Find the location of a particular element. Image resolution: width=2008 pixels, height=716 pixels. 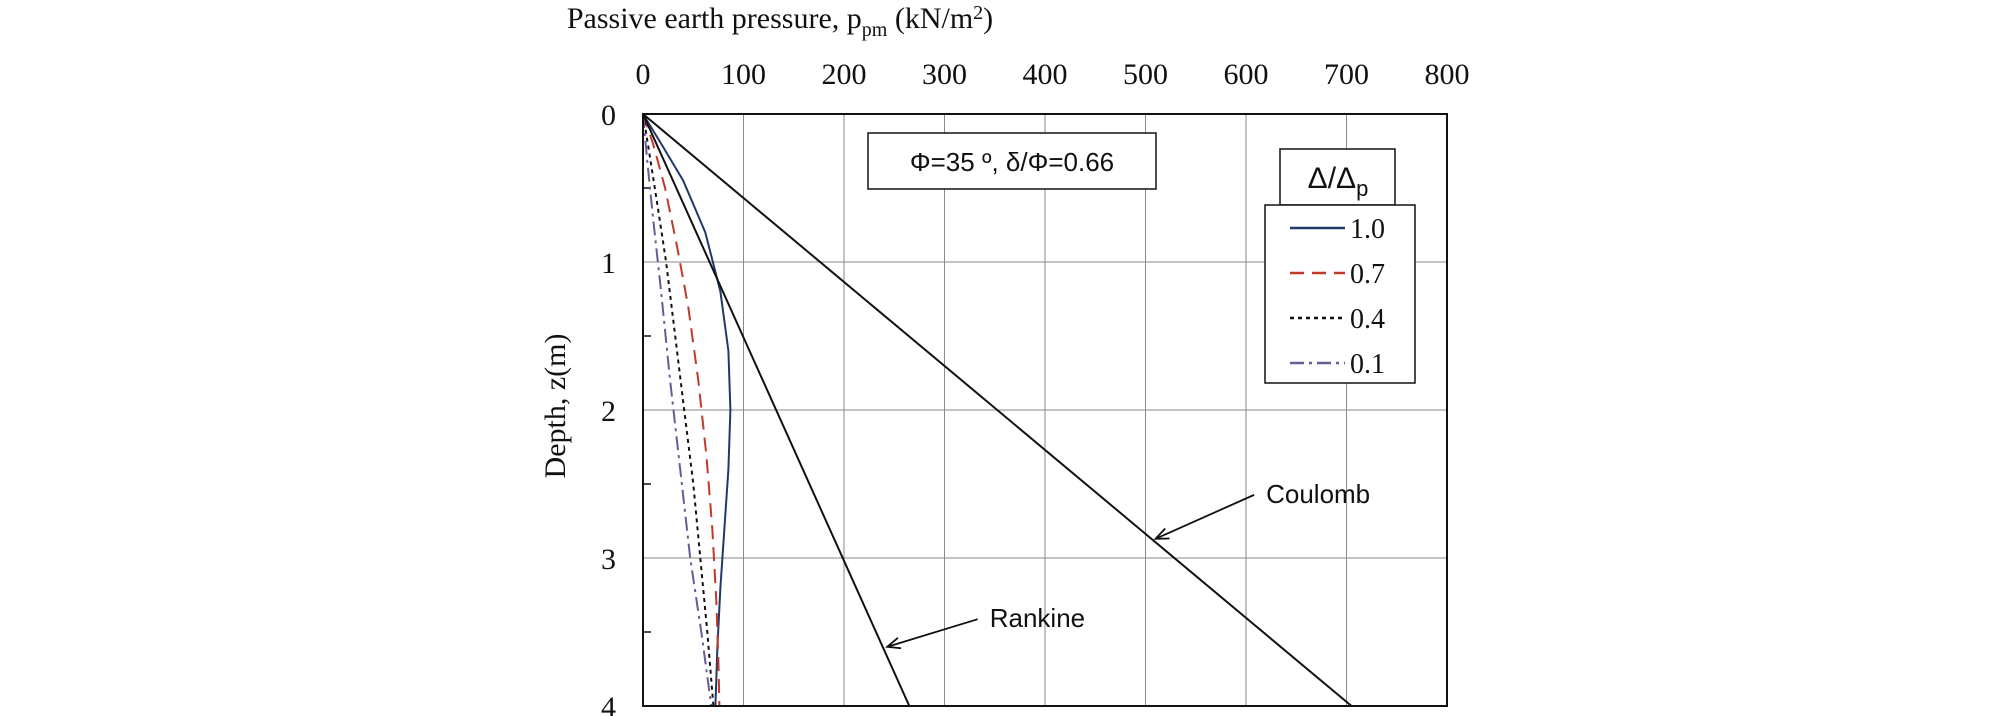

legend-title: Δ/Δp is located at coordinates (1338, 181).